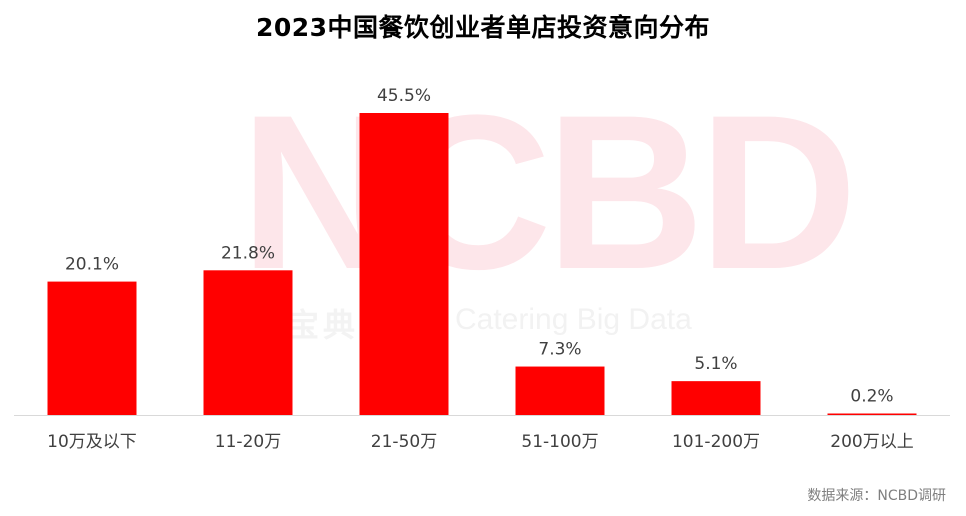 The width and height of the screenshot is (966, 516). I want to click on chart-title: 2023中国餐饮创业者单店投资意向分布, so click(483, 27).